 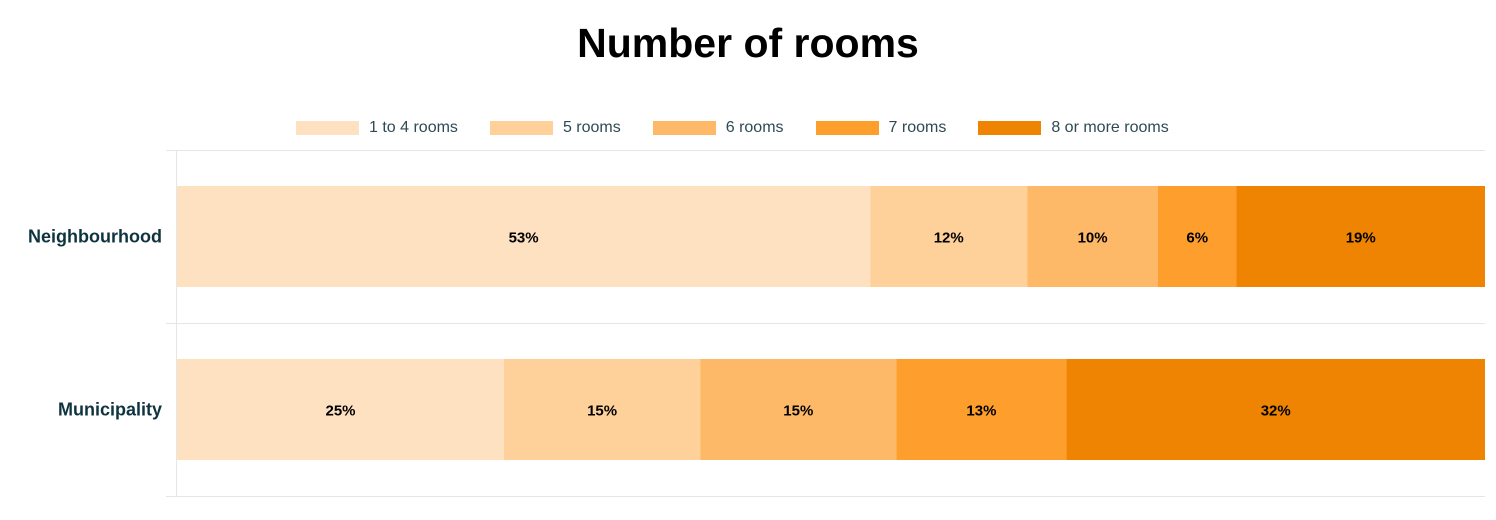 What do you see at coordinates (591, 127) in the screenshot?
I see `legend-label: 5 rooms` at bounding box center [591, 127].